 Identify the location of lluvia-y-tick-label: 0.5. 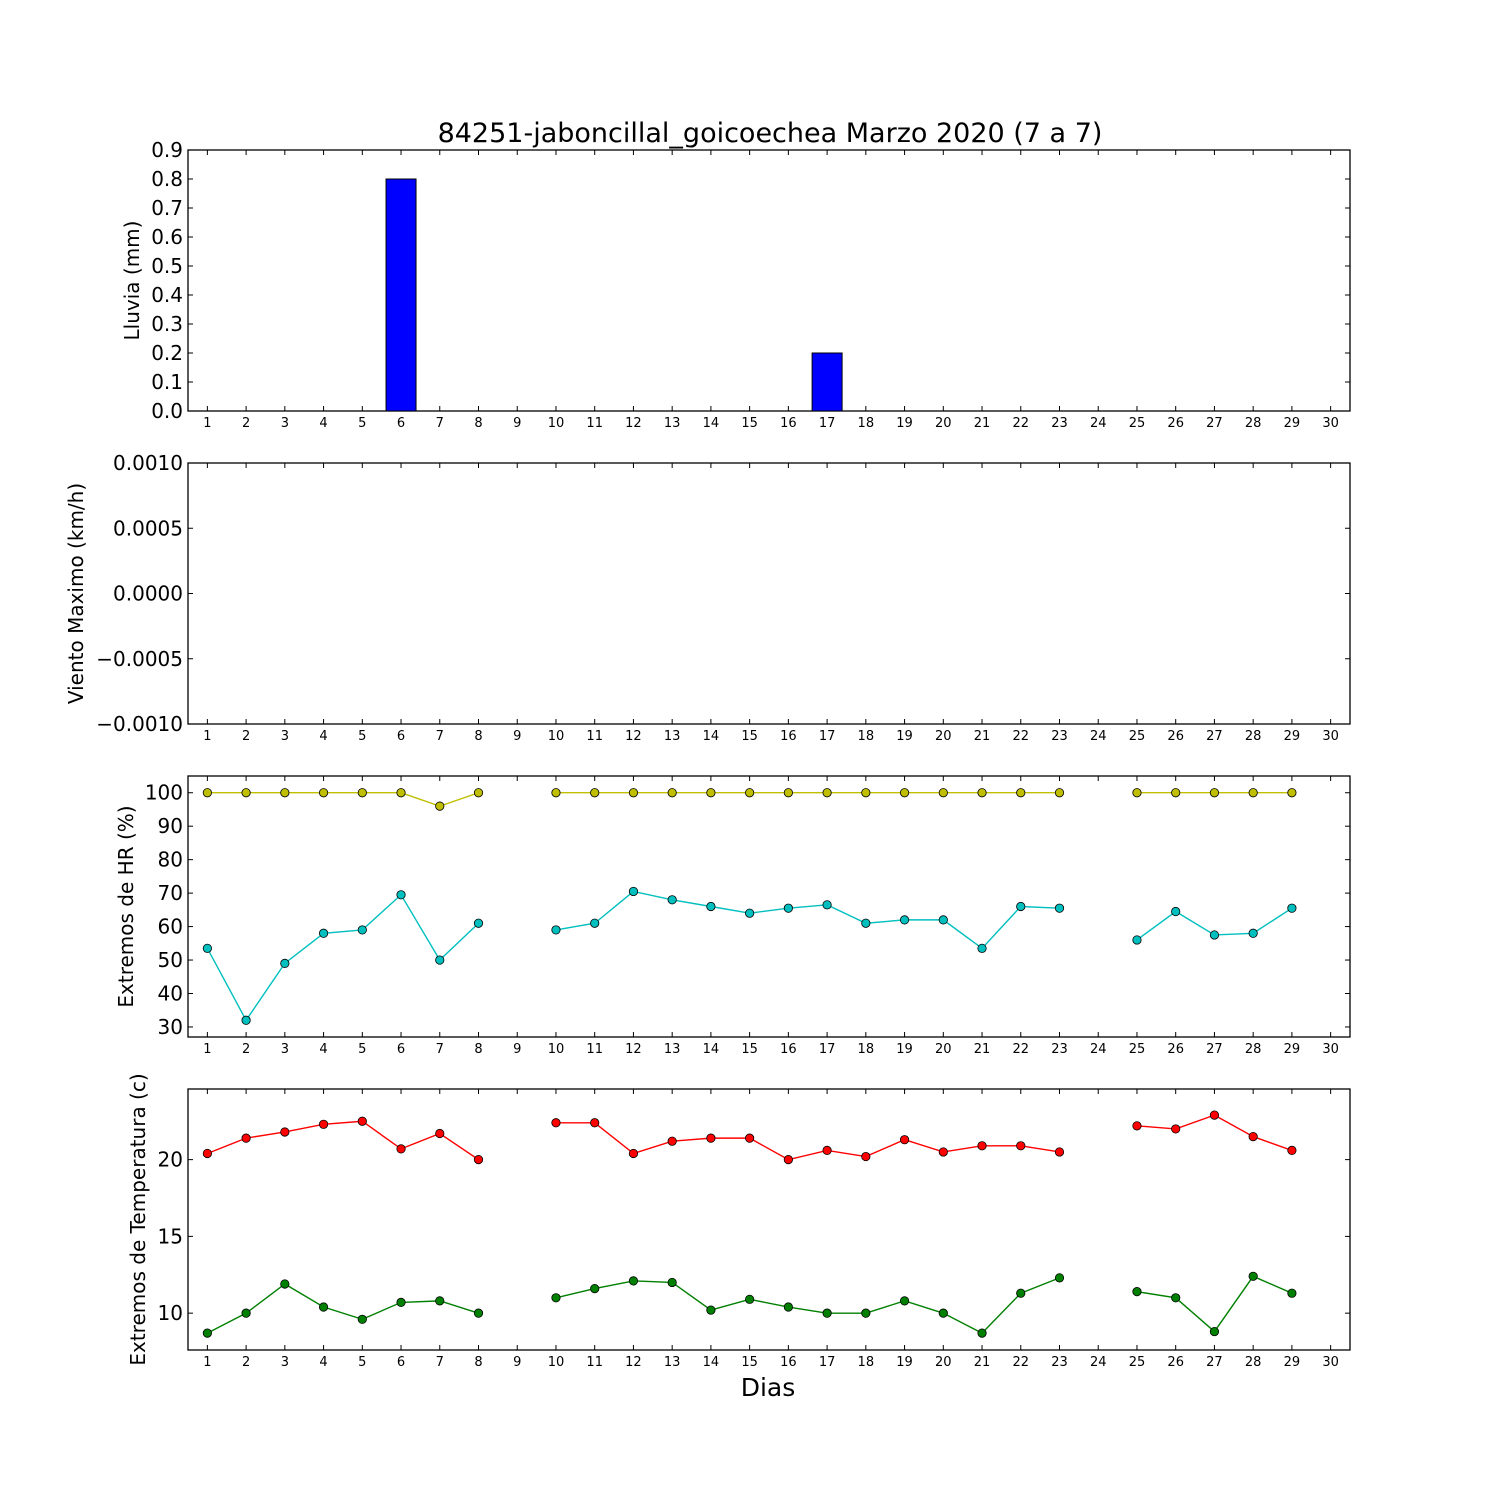
(167, 266).